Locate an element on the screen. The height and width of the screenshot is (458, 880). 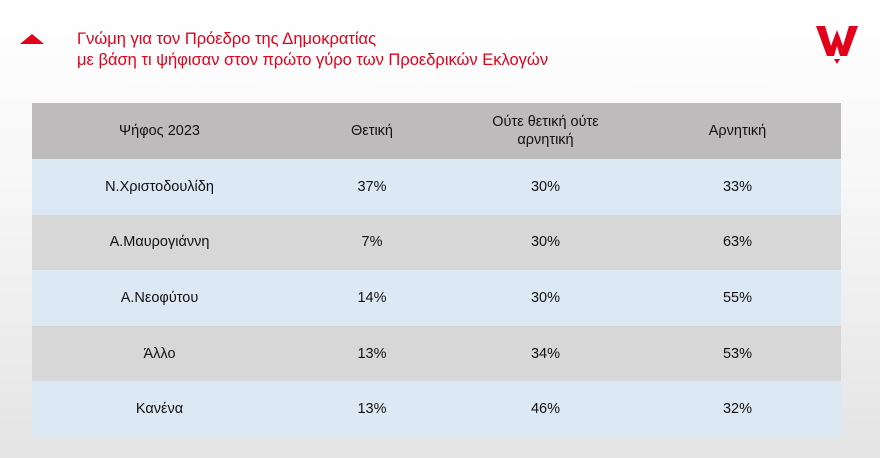
header-positive: Θετική is located at coordinates (371, 131).